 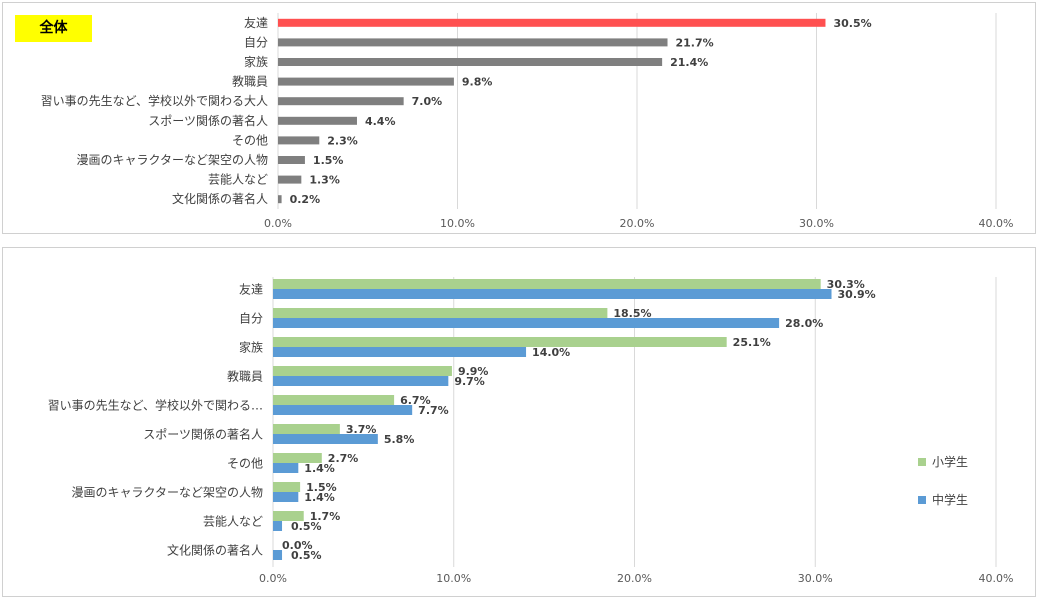 I want to click on data-label: 21.7%, so click(x=695, y=42).